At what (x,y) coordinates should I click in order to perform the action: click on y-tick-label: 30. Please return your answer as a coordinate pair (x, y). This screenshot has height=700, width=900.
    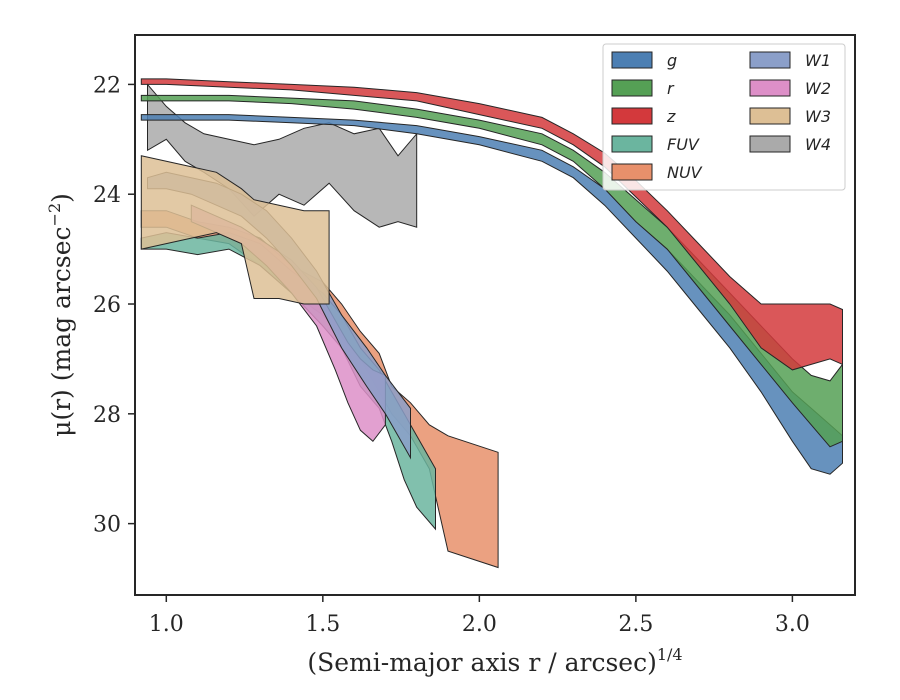
    Looking at the image, I should click on (107, 525).